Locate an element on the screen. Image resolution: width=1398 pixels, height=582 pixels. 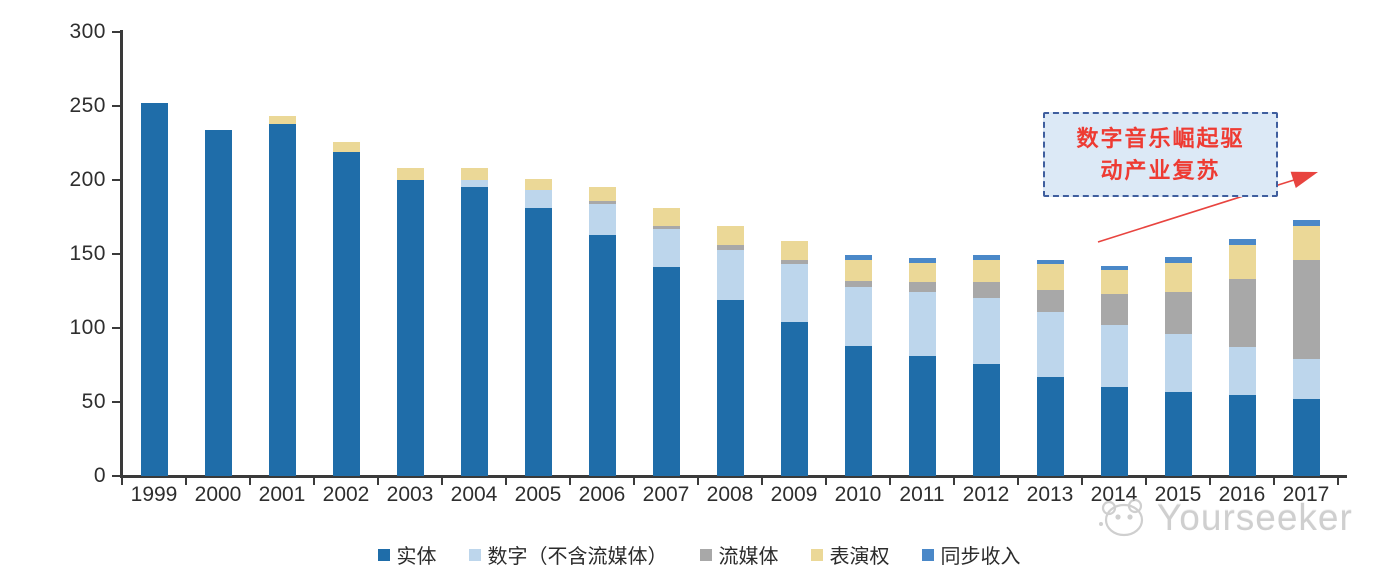
x-axis-label: 2007 is located at coordinates (666, 494).